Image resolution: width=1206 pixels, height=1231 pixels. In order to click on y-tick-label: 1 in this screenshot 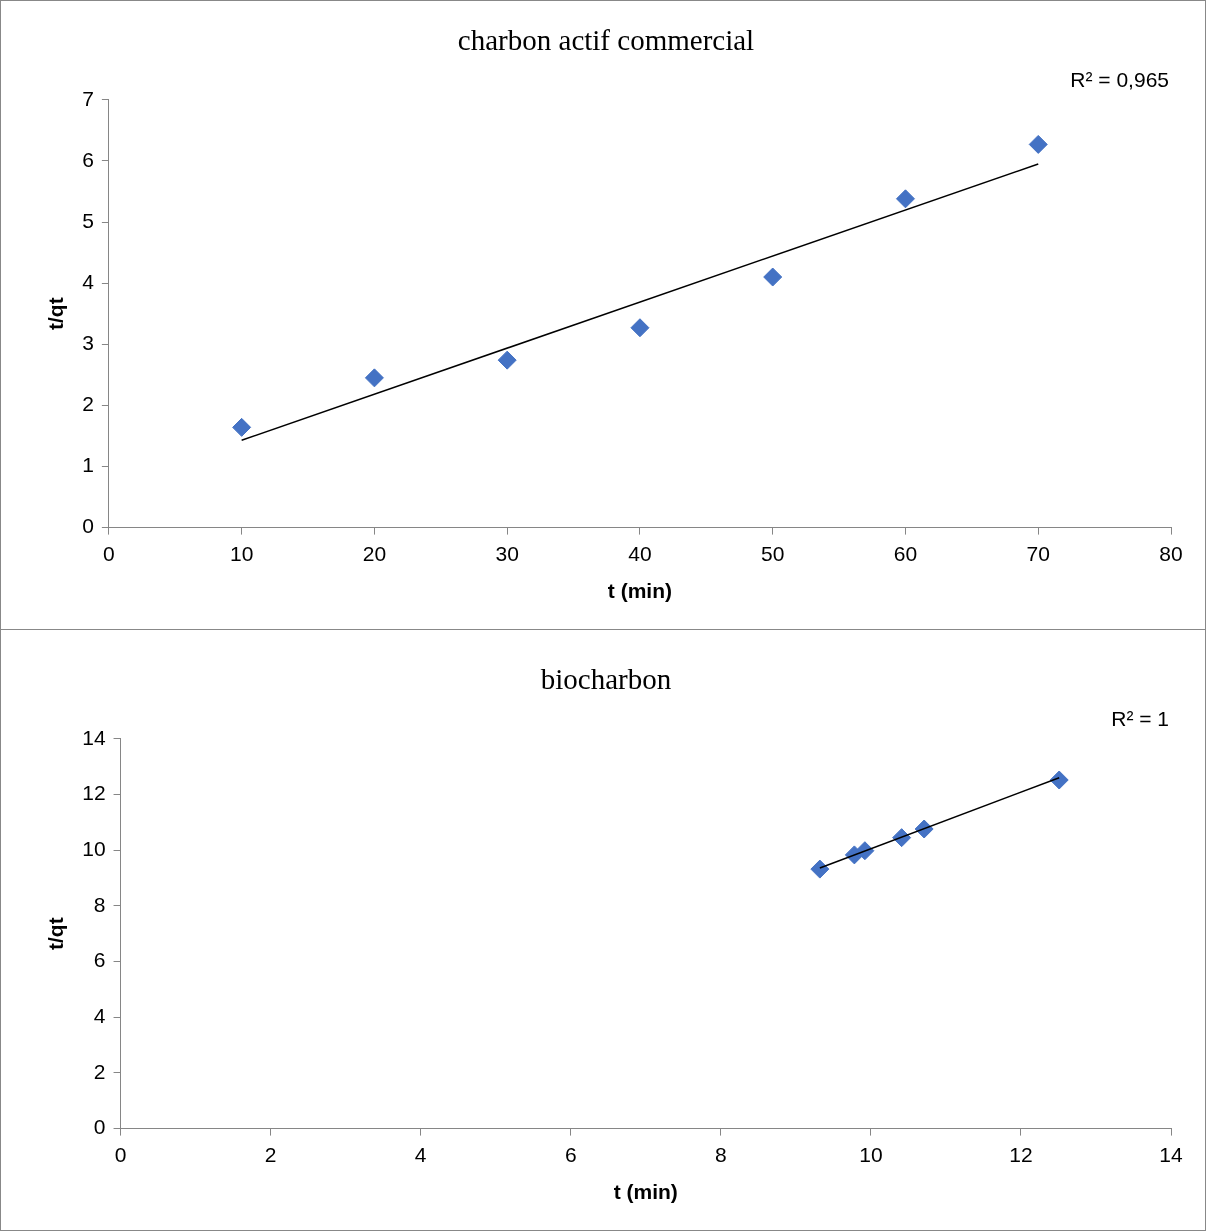, I will do `click(88, 465)`.